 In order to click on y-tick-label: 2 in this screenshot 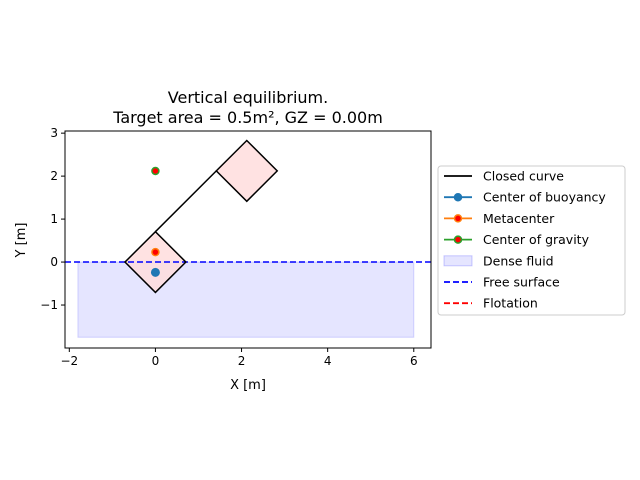, I will do `click(54, 176)`.